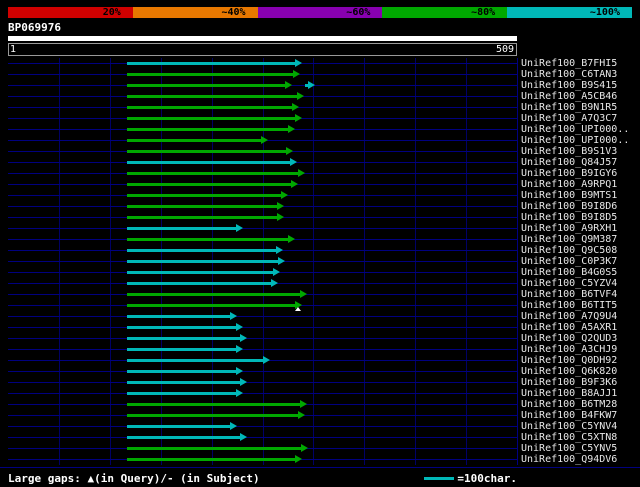  Describe the element at coordinates (569, 173) in the screenshot. I see `hit-label: UniRef100_B9IGY6` at that location.